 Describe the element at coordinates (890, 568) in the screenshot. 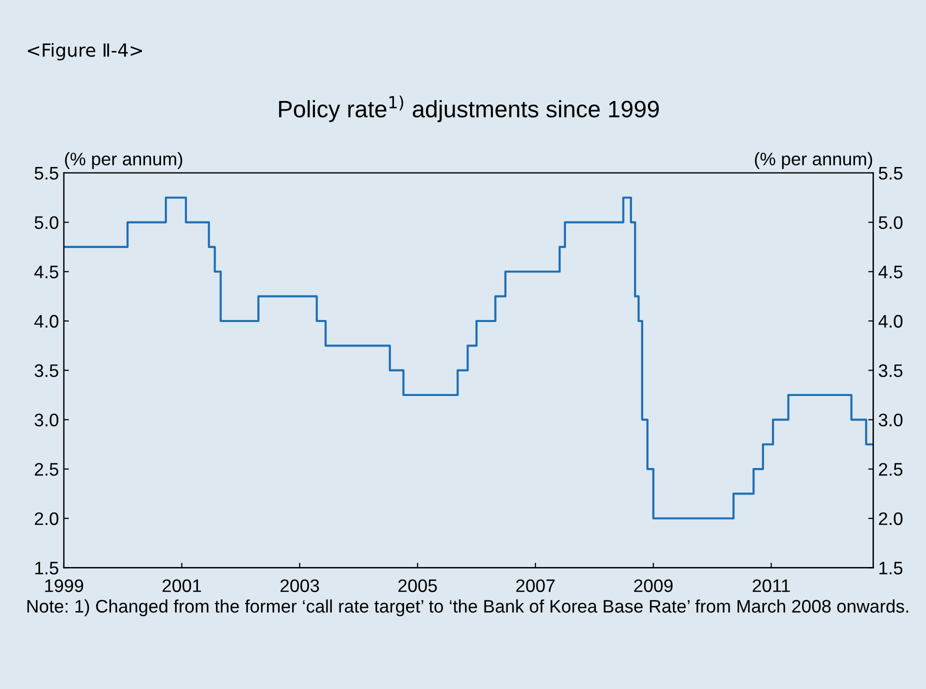

I see `y2-tick-label: 1.5` at that location.